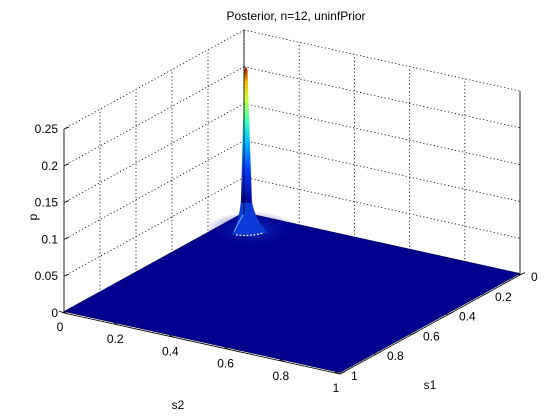  What do you see at coordinates (47, 221) in the screenshot?
I see `z-tick-labels: 0 0.05 0.1 0.15 0.2 0.25` at bounding box center [47, 221].